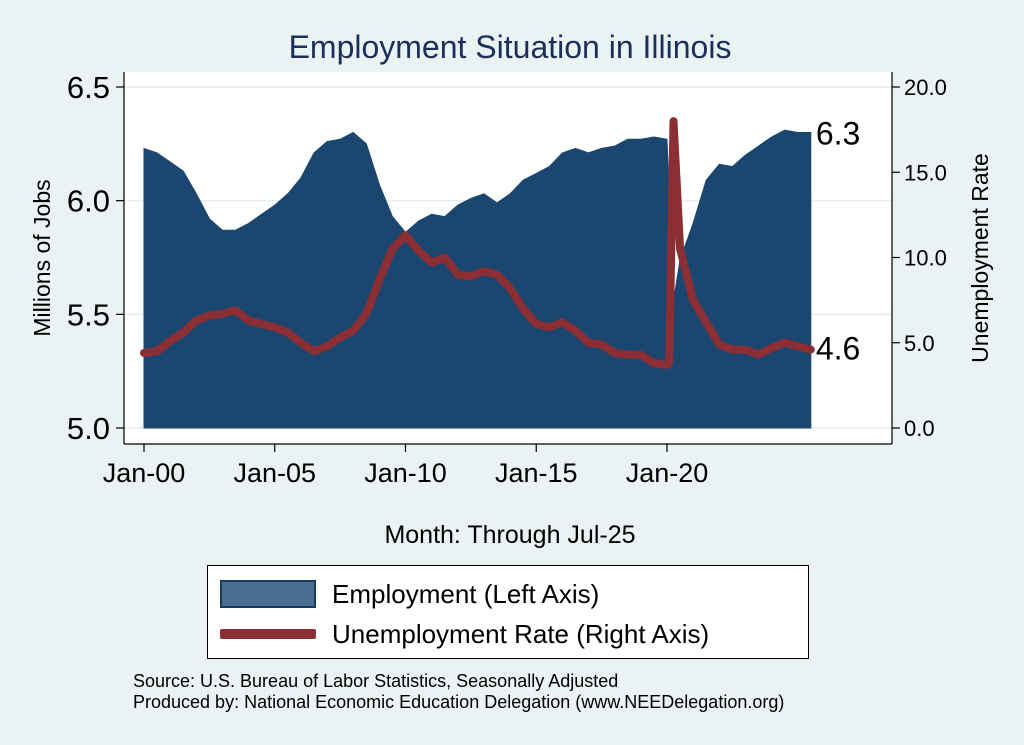  Describe the element at coordinates (509, 535) in the screenshot. I see `x-axis-label: Month: Through Jul-25` at that location.